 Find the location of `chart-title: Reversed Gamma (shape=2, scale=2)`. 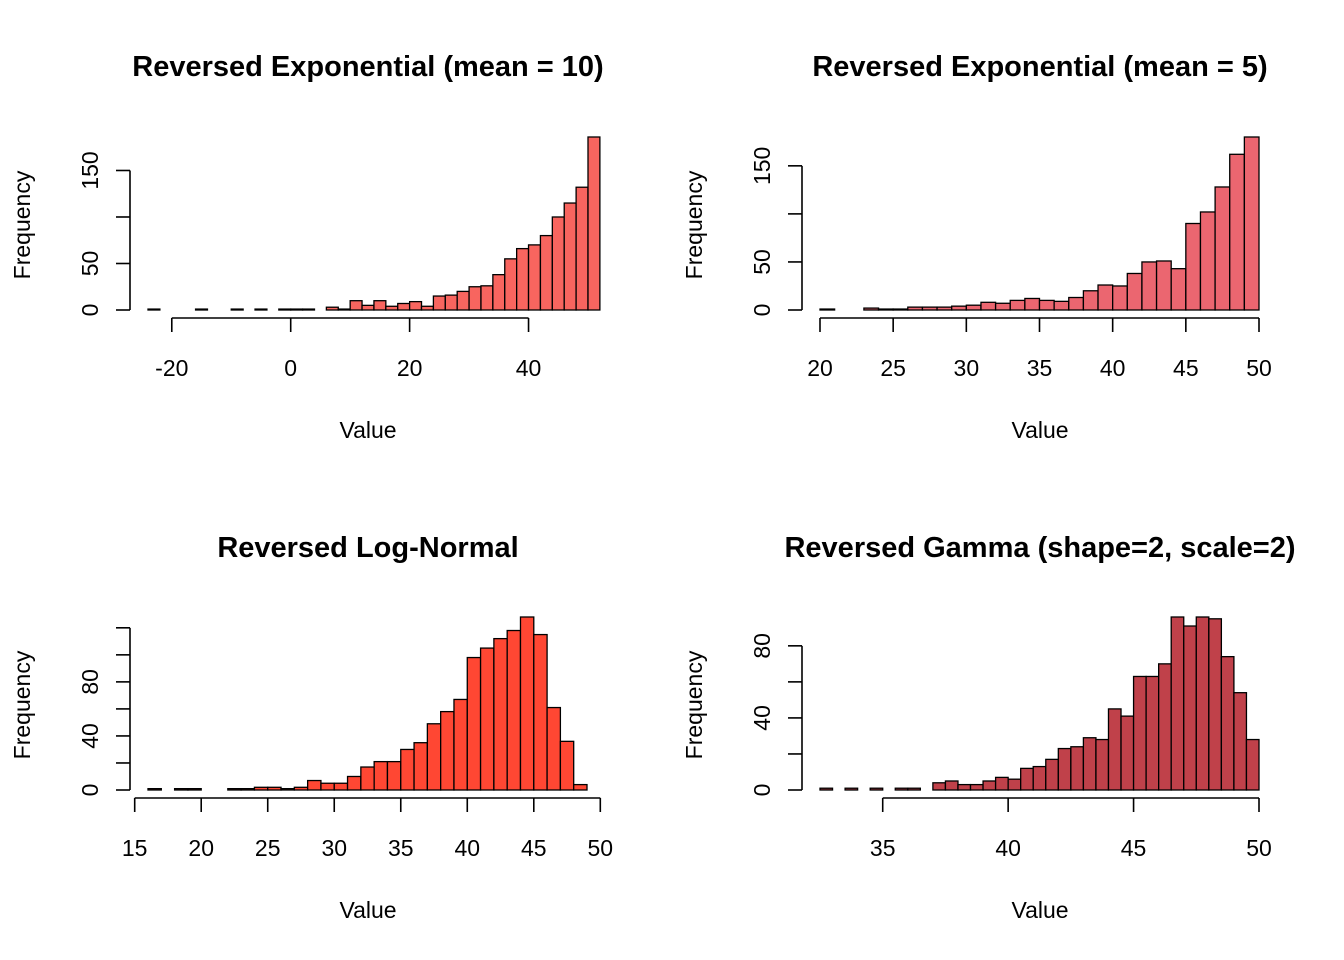

chart-title: Reversed Gamma (shape=2, scale=2) is located at coordinates (1039, 548).